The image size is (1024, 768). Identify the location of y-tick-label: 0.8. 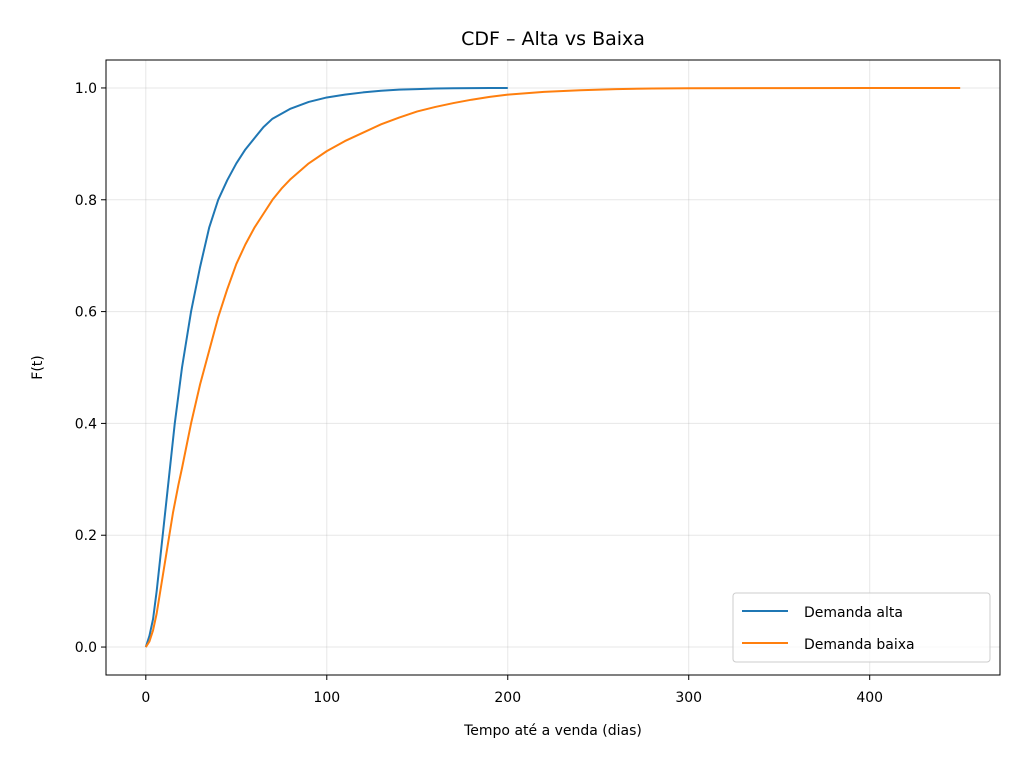
(86, 201).